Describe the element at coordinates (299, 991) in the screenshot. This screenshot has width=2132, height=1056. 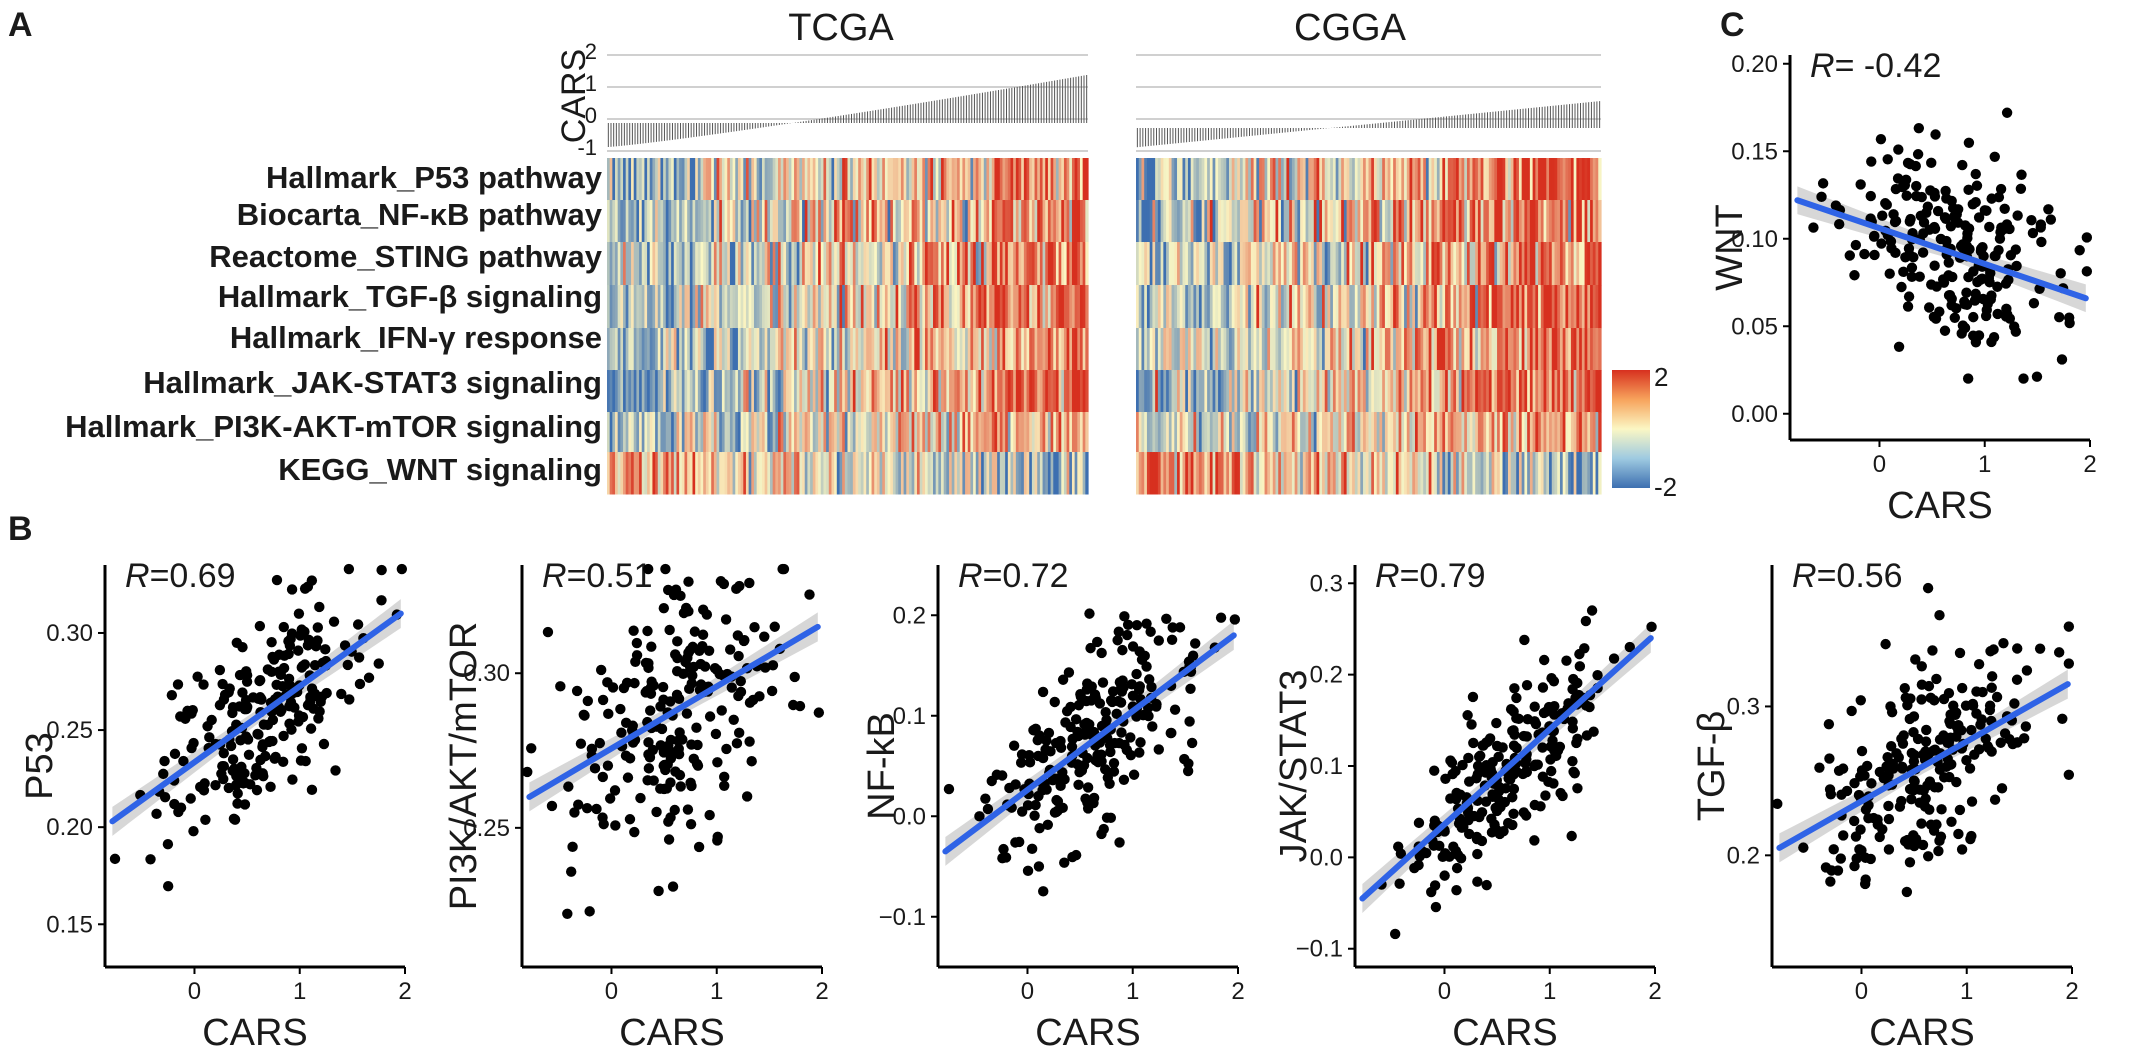
I see `x-tick-label: 1` at that location.